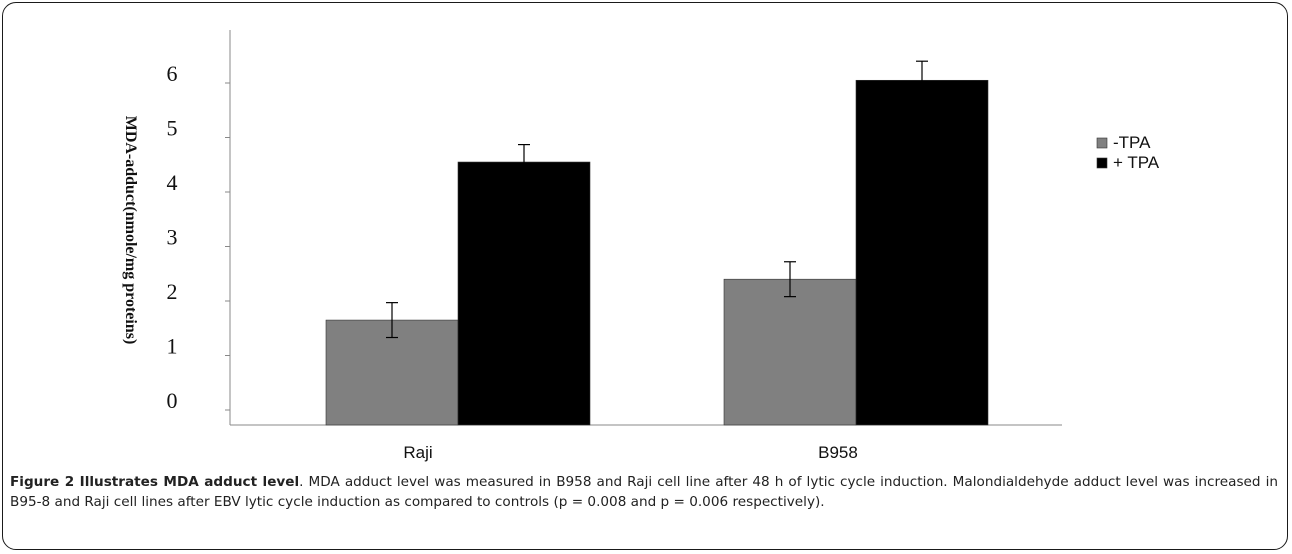 The image size is (1292, 554). I want to click on caption-title: Figure 2 Illustrates MDA adduct level, so click(155, 482).